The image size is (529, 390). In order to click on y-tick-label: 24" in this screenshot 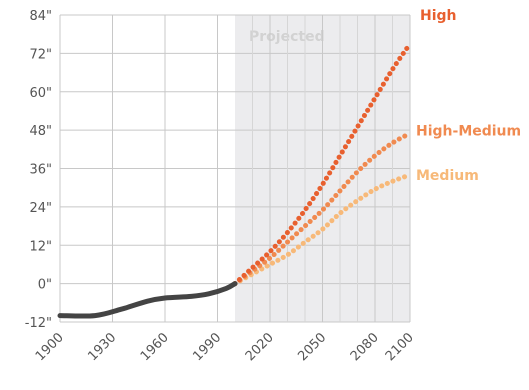, I will do `click(40, 208)`.